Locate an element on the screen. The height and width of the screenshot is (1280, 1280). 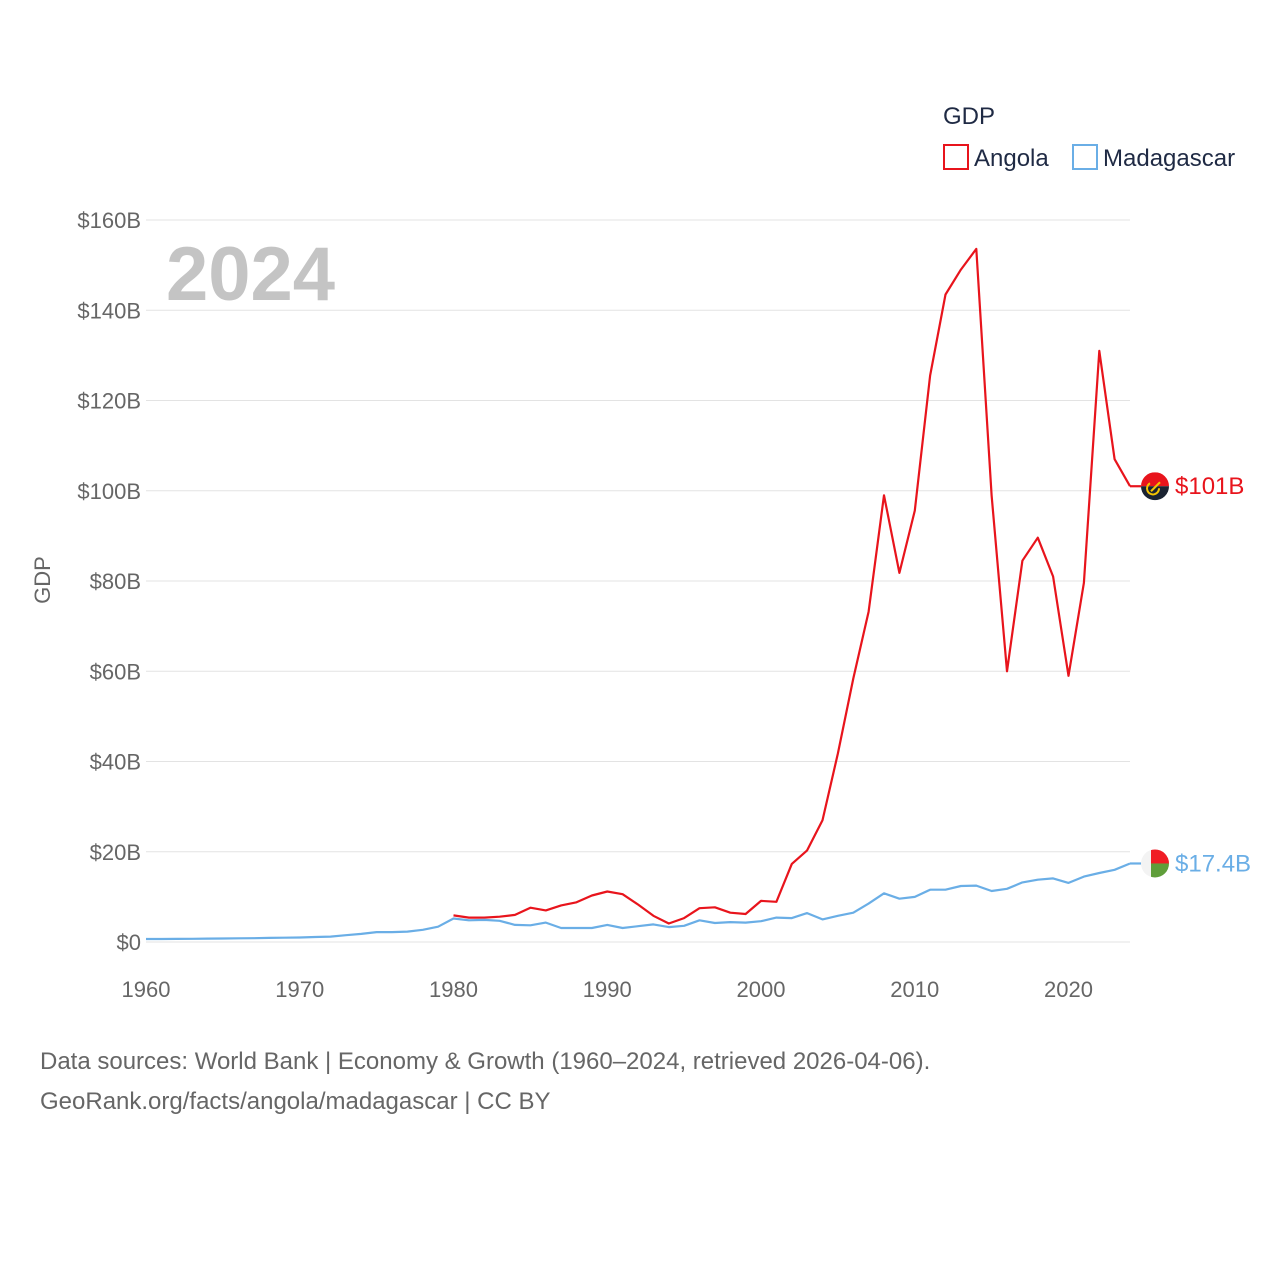
madagascar-flag-icon is located at coordinates (1155, 863).